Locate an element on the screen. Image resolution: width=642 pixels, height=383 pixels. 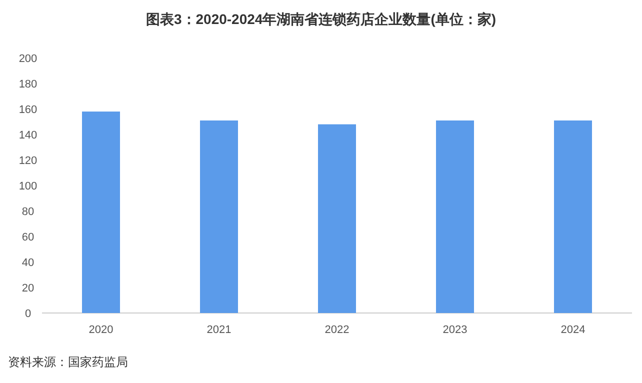
y-tick-label: 140 is located at coordinates (28, 136).